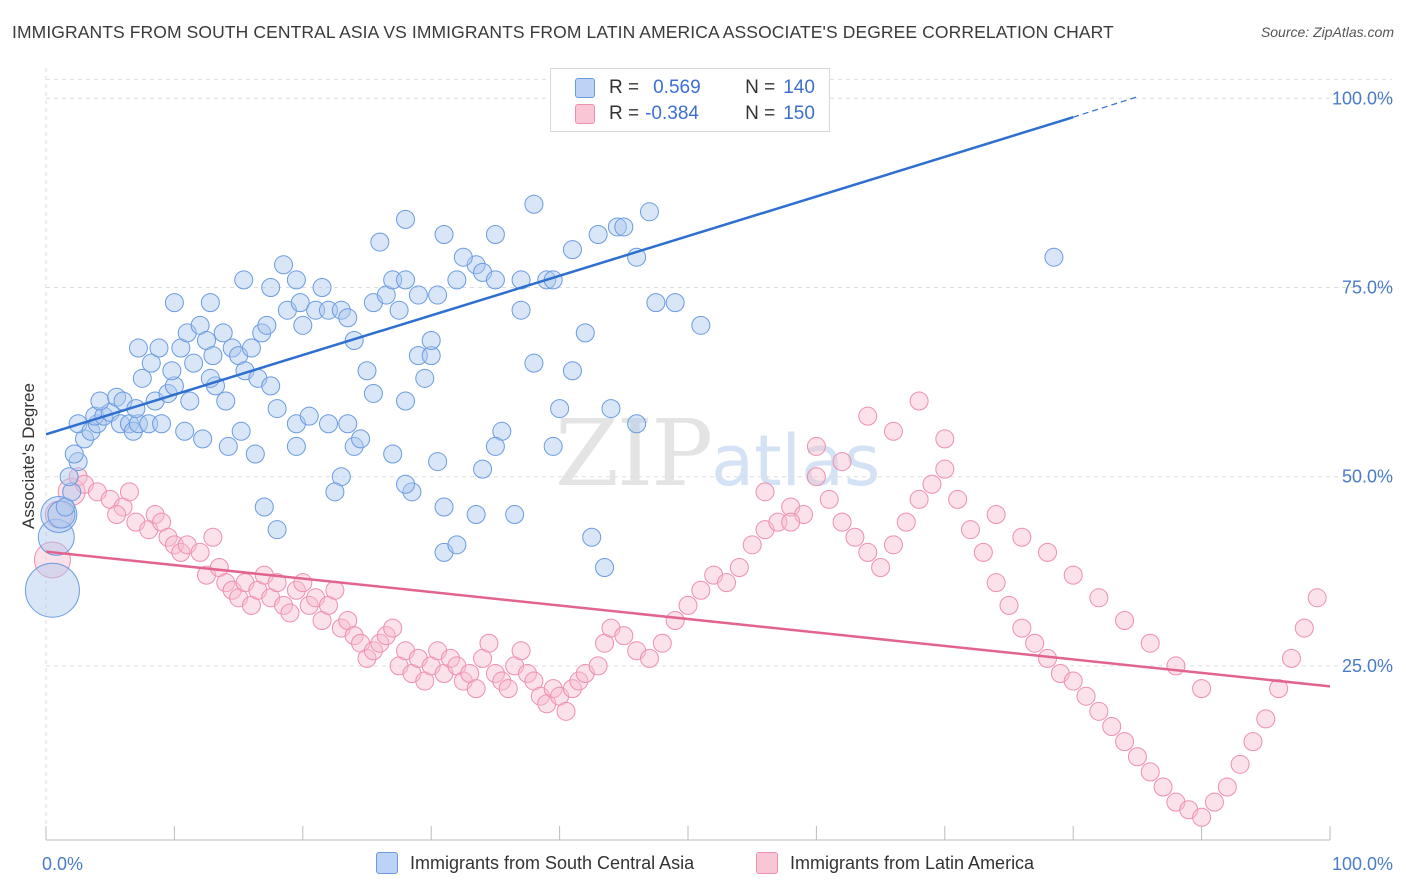 This screenshot has width=1406, height=892. What do you see at coordinates (624, 87) in the screenshot?
I see `legend-r-label-blue: R =` at bounding box center [624, 87].